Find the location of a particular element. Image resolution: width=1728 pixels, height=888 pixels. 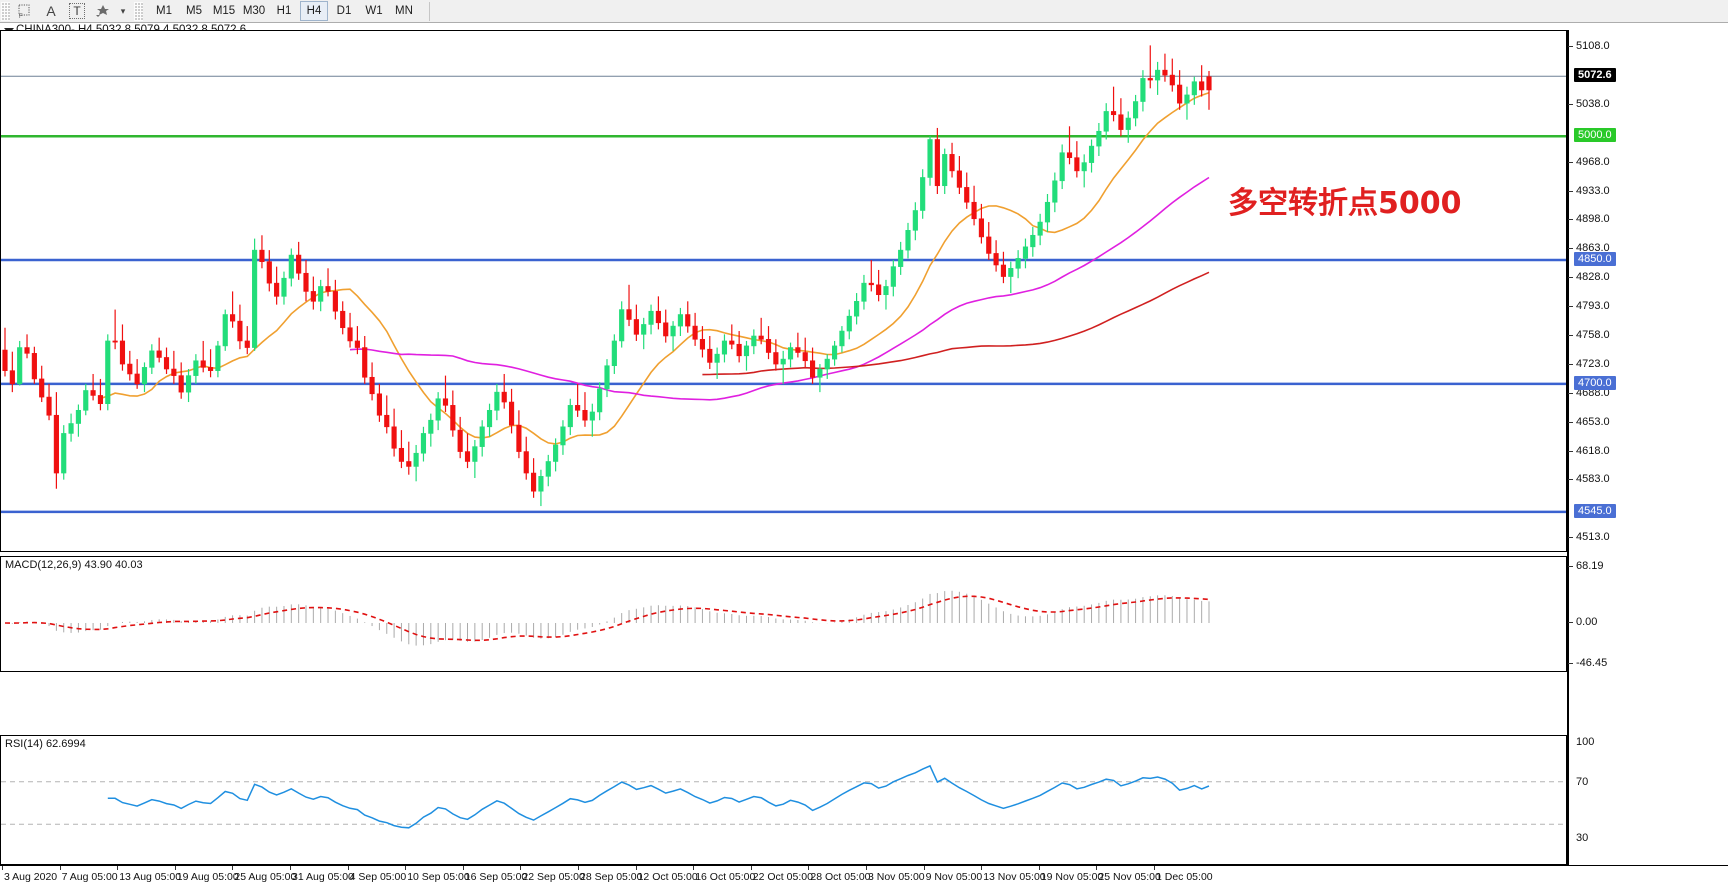

timeframe-group: M1 M5 M15 M30 H1 H4 D1 W1 MN is located at coordinates (284, 11).